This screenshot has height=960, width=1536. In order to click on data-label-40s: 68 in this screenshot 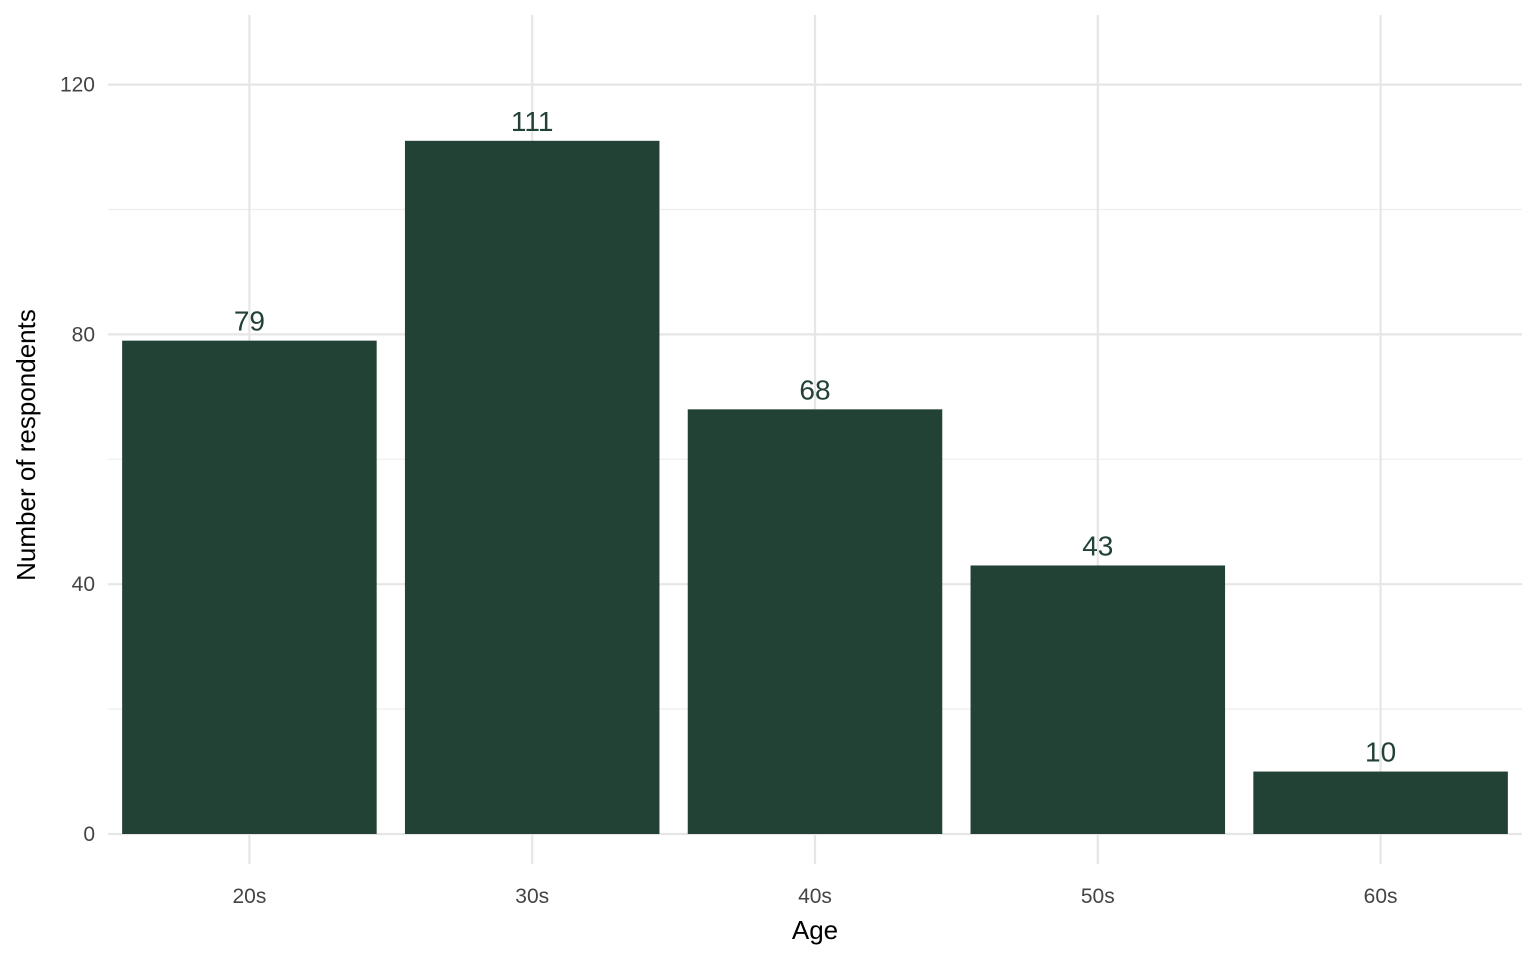, I will do `click(814, 389)`.